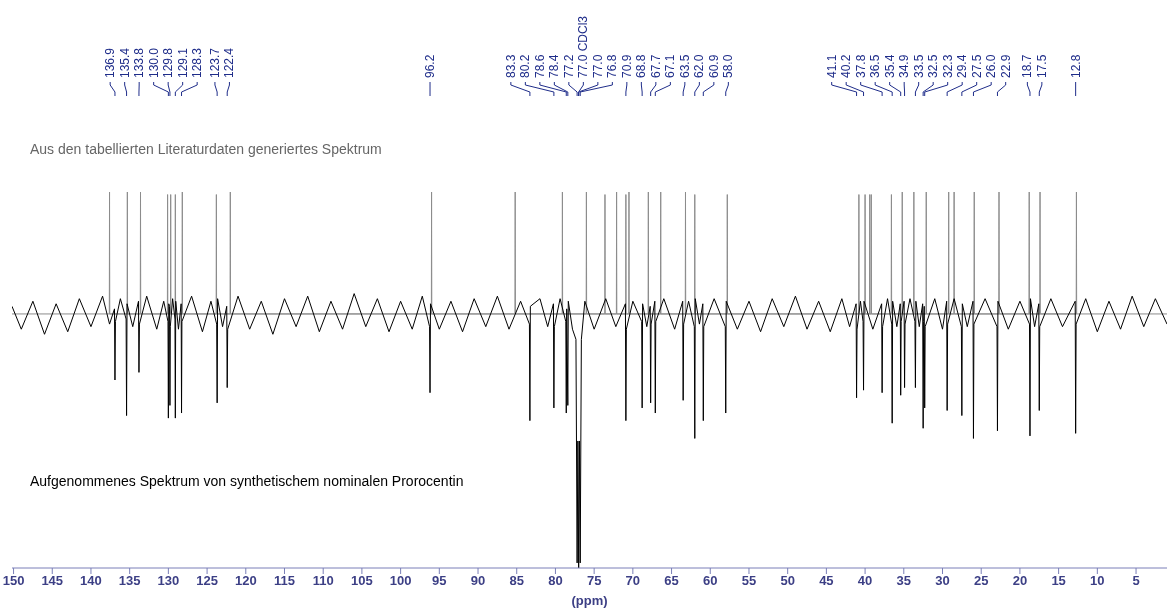  Describe the element at coordinates (110, 62) in the screenshot. I see `annotation: 136.9` at that location.